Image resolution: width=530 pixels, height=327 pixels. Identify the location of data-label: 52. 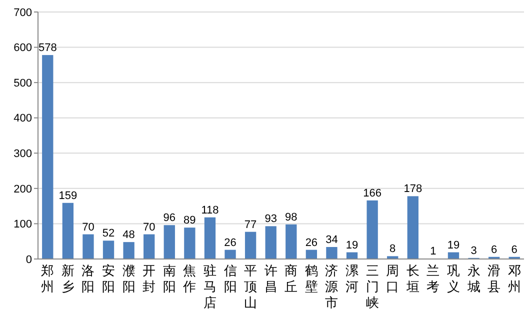
(108, 234).